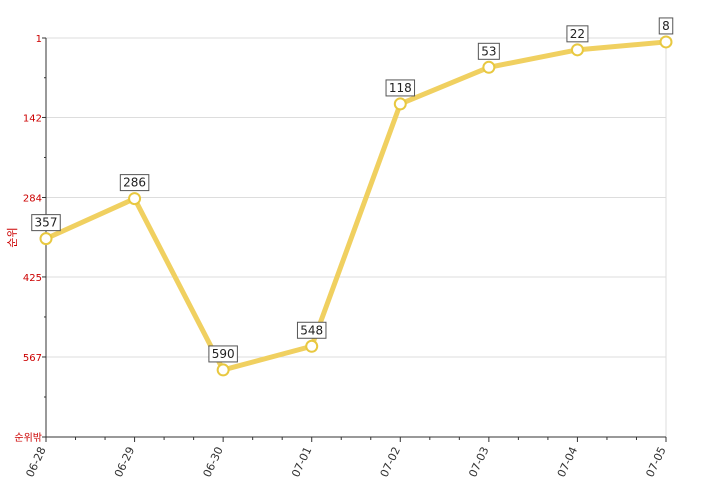  I want to click on x-tick-label: 07-02, so click(390, 462).